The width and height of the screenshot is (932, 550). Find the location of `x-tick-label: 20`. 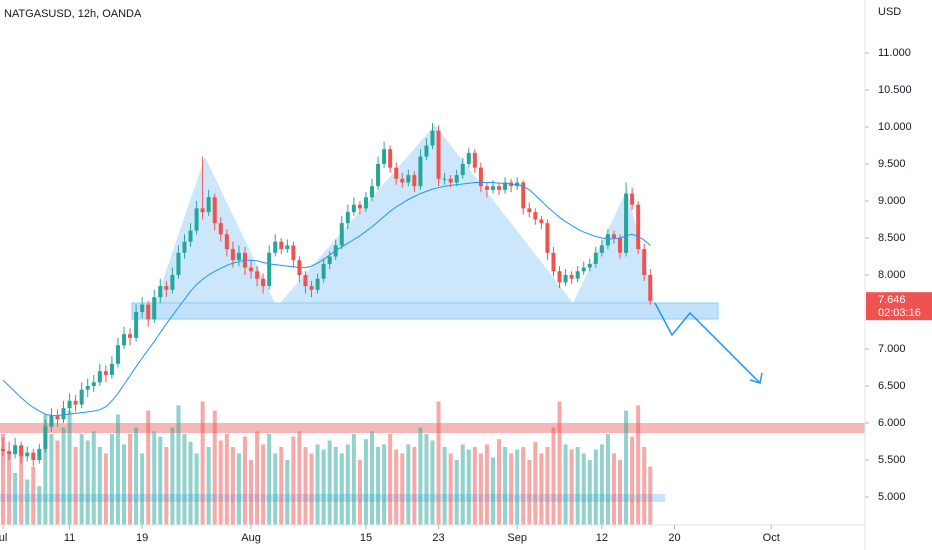

x-tick-label: 20 is located at coordinates (674, 538).